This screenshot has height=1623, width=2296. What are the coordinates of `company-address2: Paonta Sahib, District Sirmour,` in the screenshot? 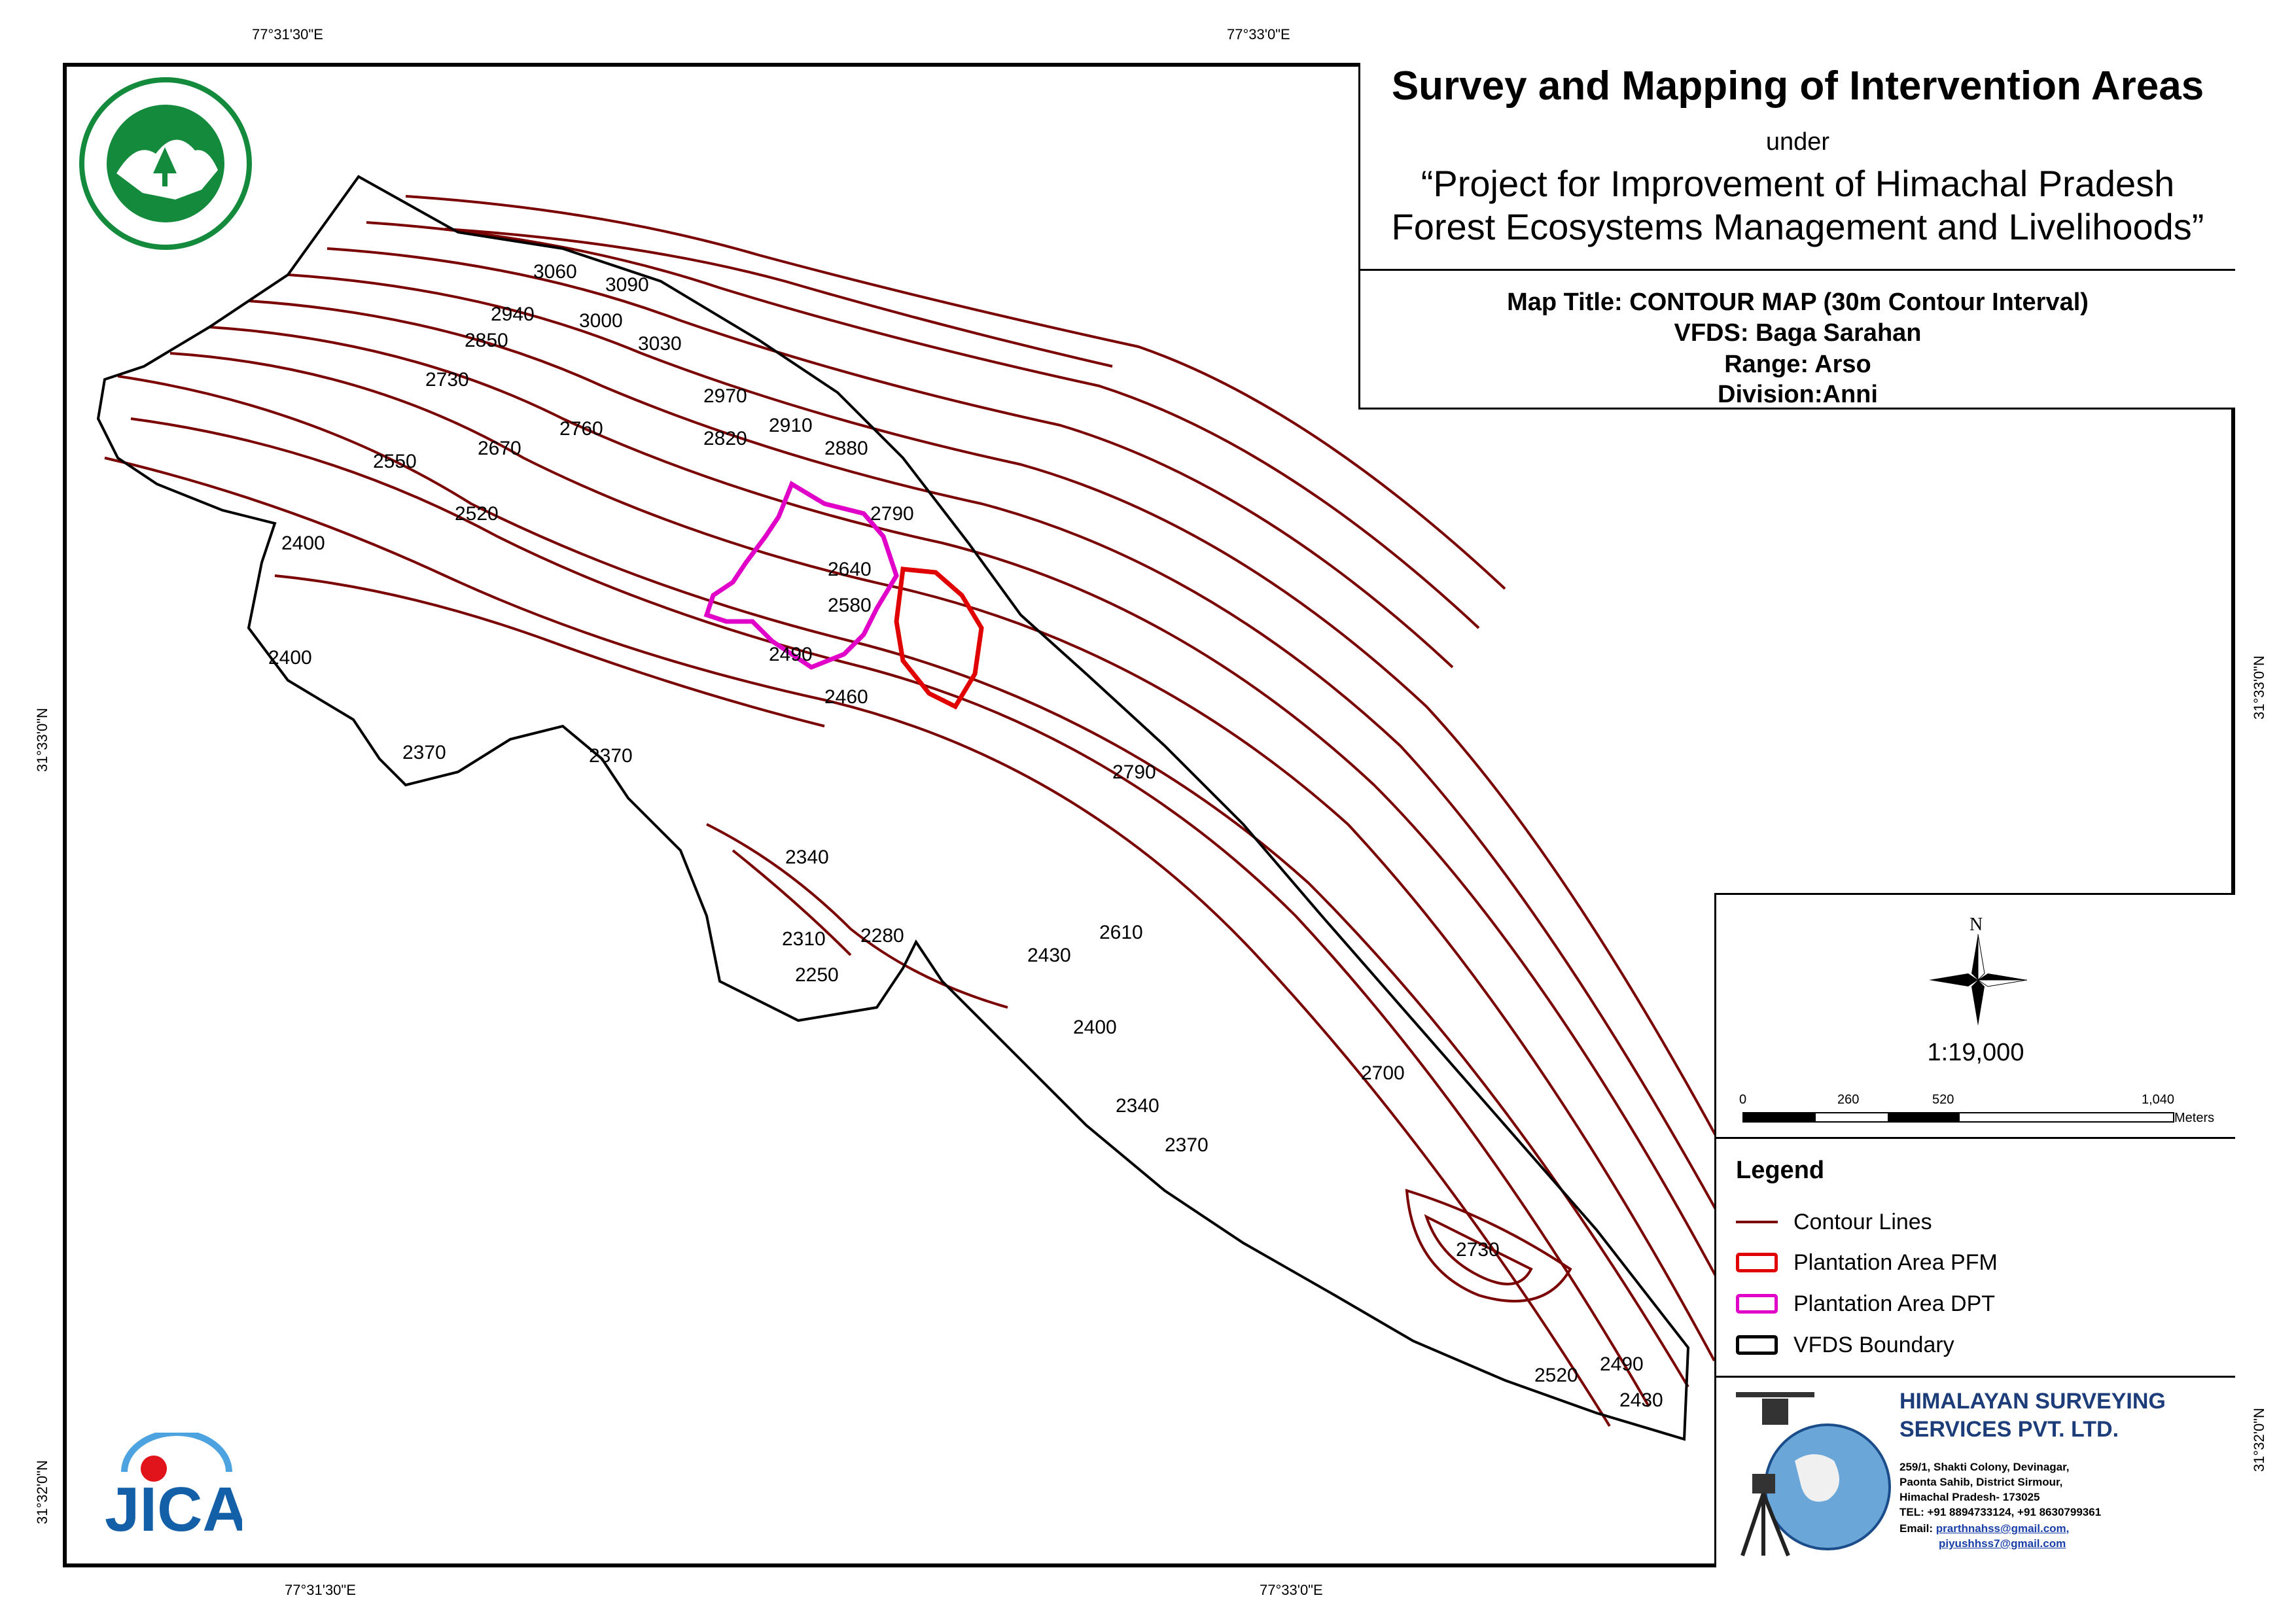 It's located at (1981, 1482).